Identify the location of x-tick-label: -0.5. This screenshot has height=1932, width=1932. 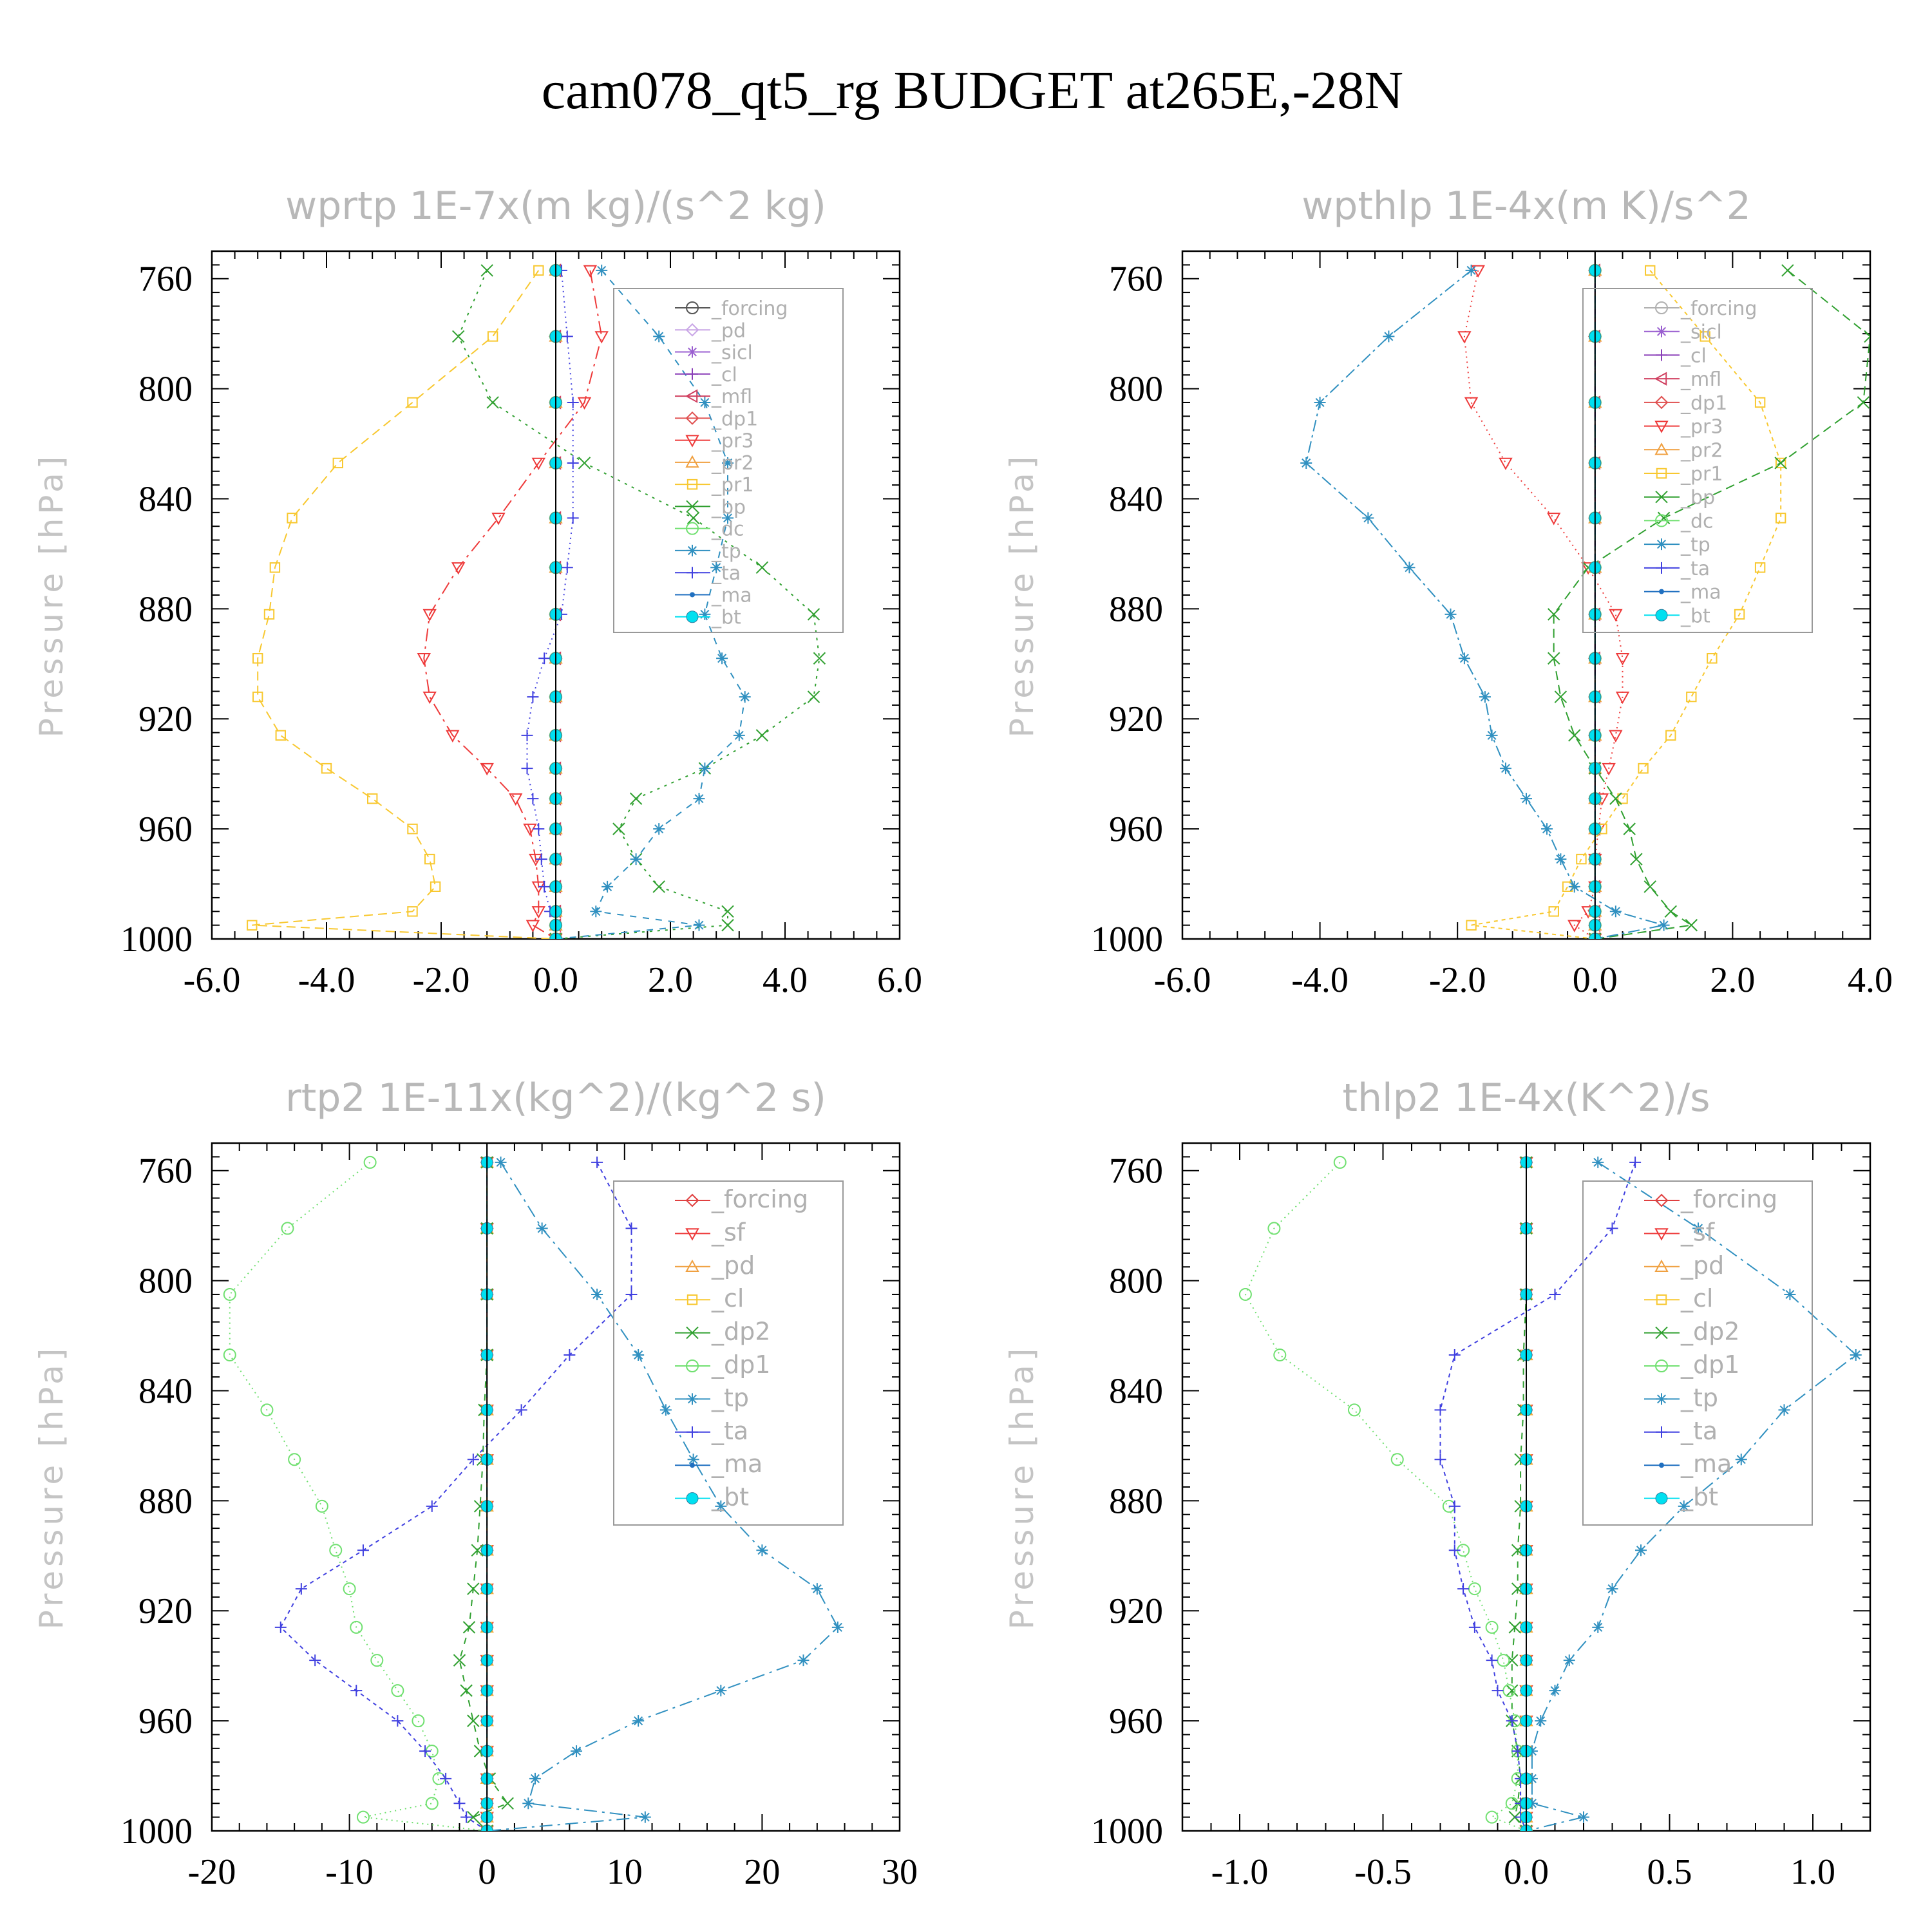
(1383, 1872).